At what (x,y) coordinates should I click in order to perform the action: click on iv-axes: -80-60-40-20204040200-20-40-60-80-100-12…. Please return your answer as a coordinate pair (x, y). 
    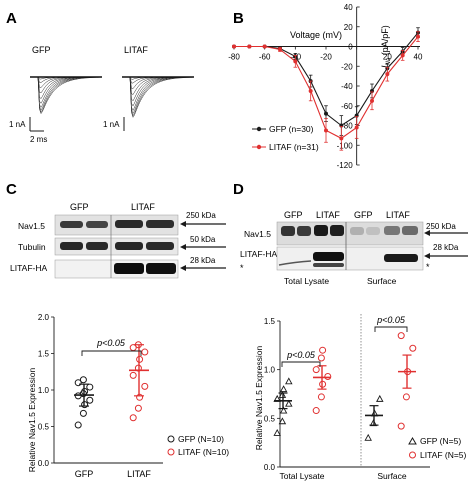
    Looking at the image, I should click on (325, 86).